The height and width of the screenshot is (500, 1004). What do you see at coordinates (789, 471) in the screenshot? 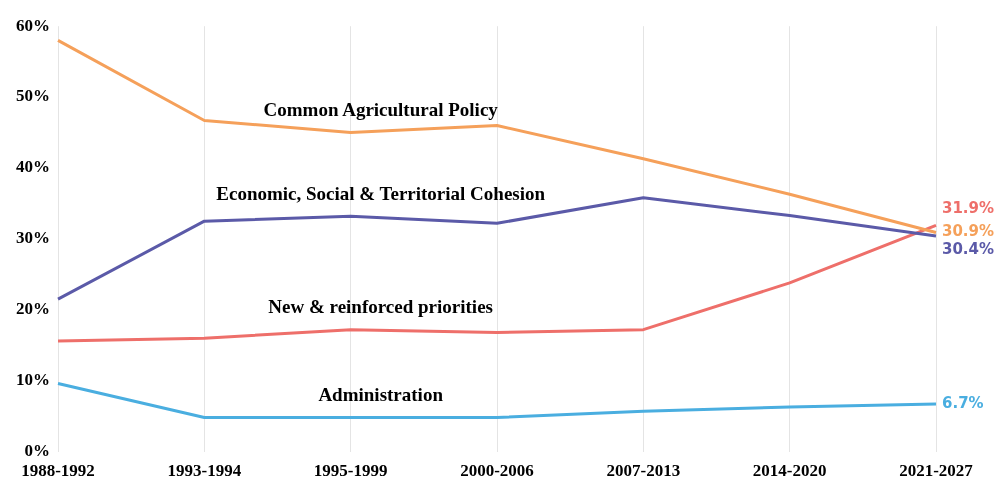
I see `x-tick-label: 2014-2020` at bounding box center [789, 471].